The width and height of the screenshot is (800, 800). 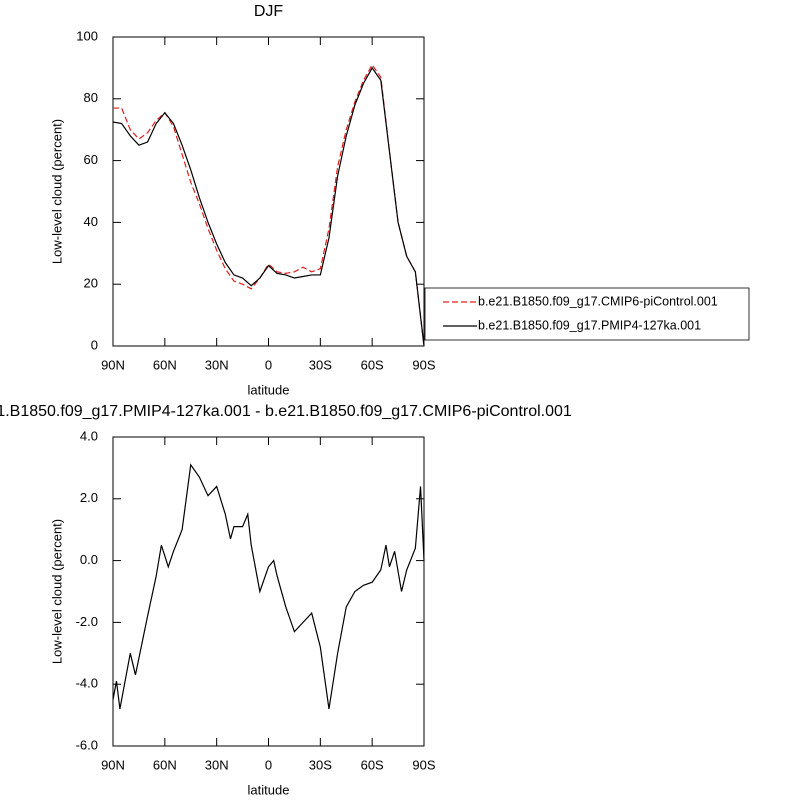 I want to click on y-tick-label: -6.0, so click(x=87, y=744).